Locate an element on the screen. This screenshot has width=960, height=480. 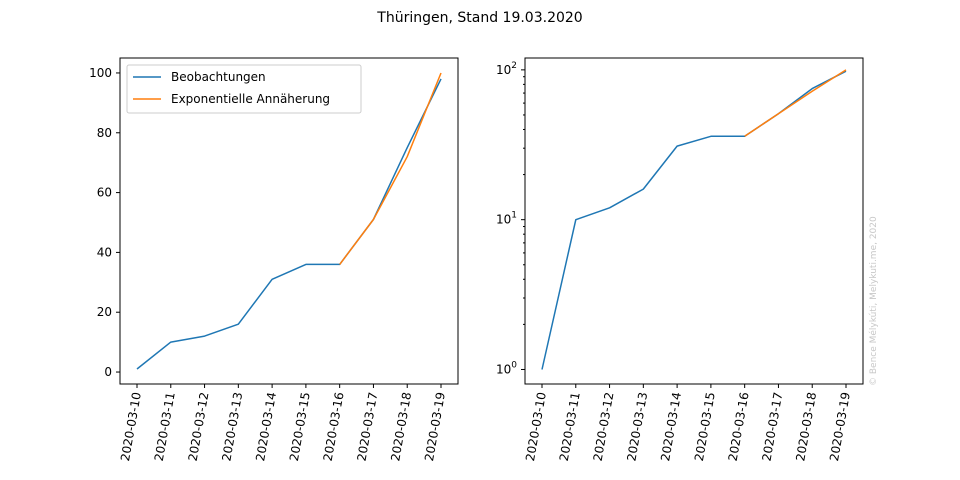
y-tick-exponent: 0 is located at coordinates (514, 365).